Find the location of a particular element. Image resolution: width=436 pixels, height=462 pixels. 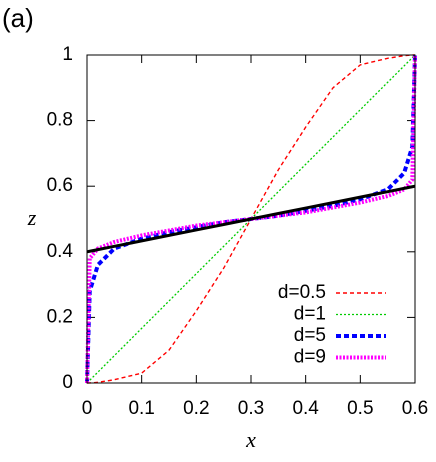

x-tick-label: 0.6 is located at coordinates (415, 408).